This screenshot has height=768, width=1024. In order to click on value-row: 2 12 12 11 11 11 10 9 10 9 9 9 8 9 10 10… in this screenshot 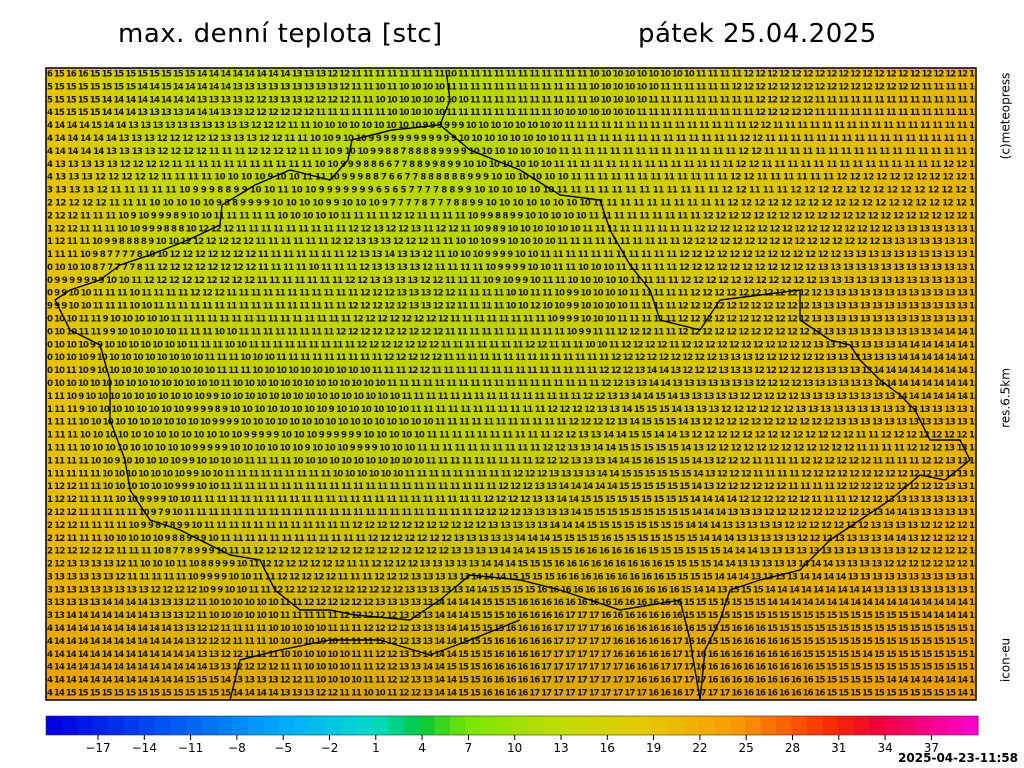, I will do `click(511, 216)`.